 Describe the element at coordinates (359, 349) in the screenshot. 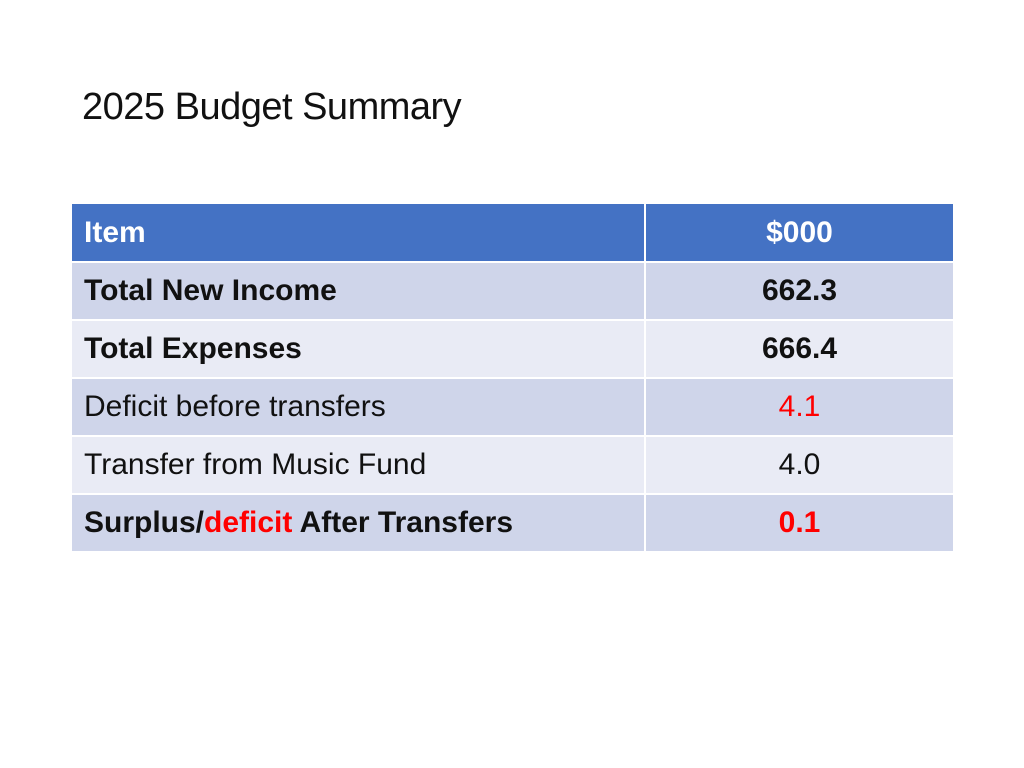

I see `row-label-total-expenses: Total Expenses` at that location.